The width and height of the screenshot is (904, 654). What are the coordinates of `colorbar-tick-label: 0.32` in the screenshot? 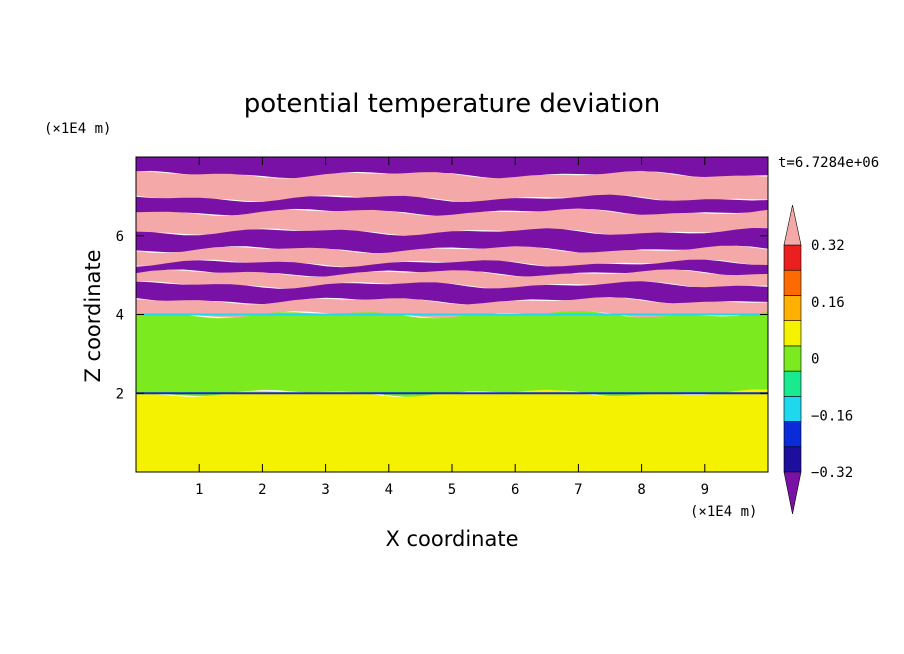 It's located at (828, 246).